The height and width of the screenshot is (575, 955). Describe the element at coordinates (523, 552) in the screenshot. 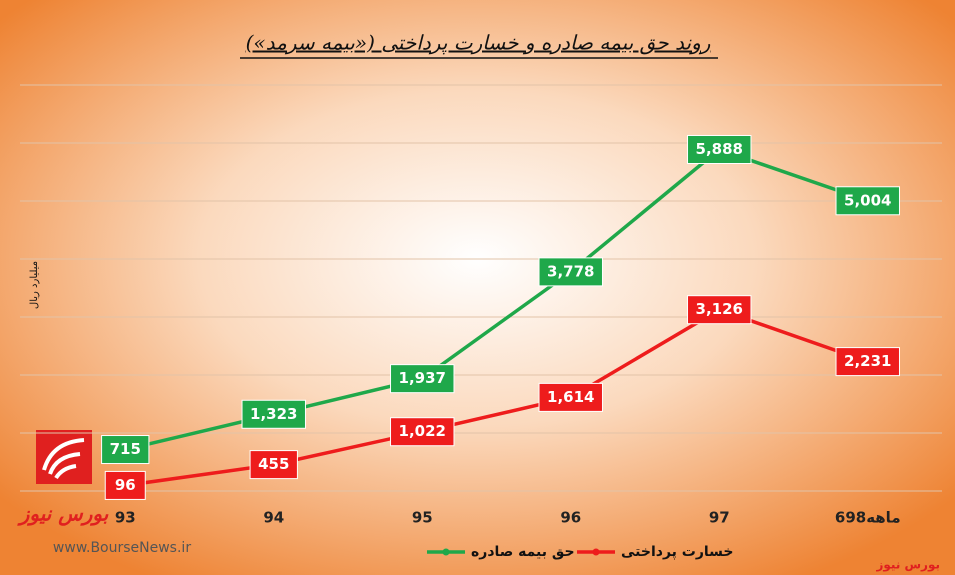

I see `legend-label: حق بیمه صادره` at that location.